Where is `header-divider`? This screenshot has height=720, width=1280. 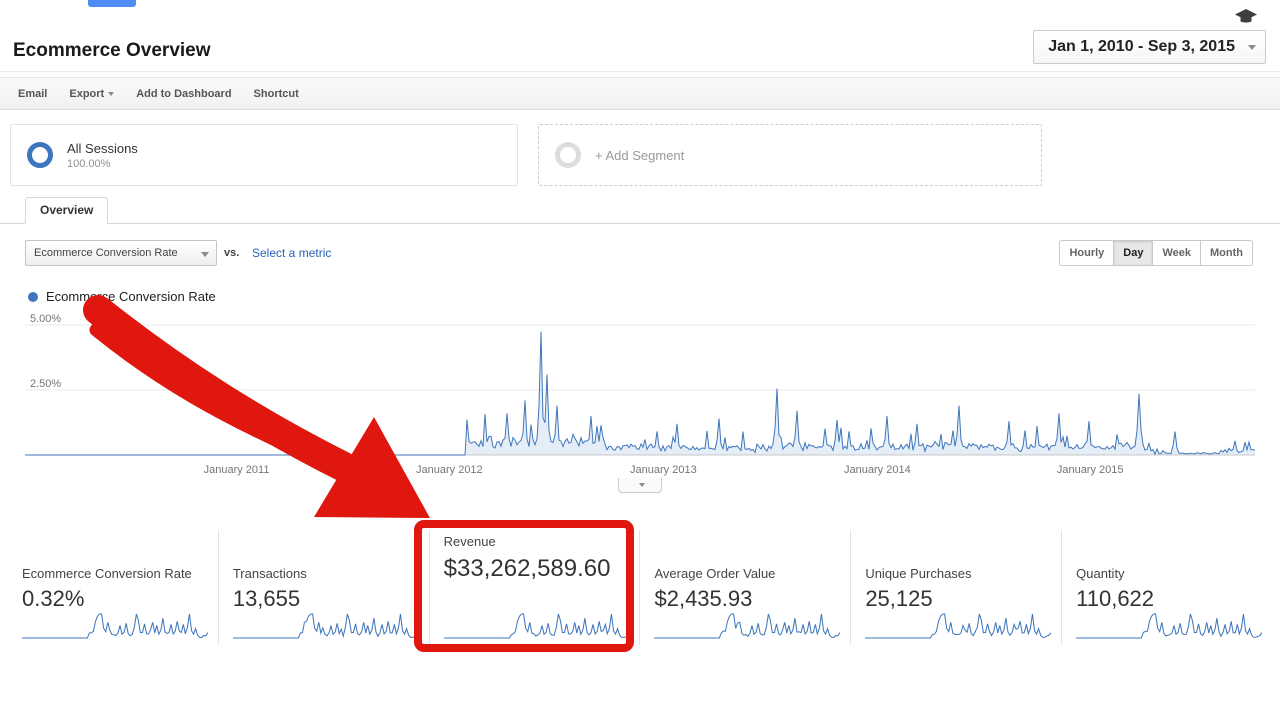 header-divider is located at coordinates (640, 71).